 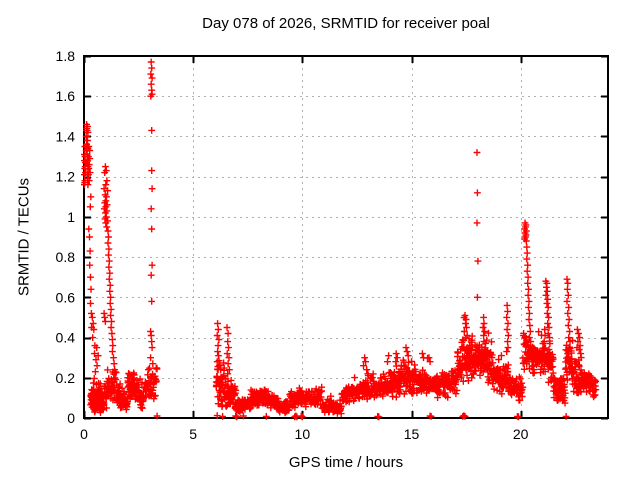 I want to click on y-axis-label: SRMTID / TECUs, so click(x=24, y=237).